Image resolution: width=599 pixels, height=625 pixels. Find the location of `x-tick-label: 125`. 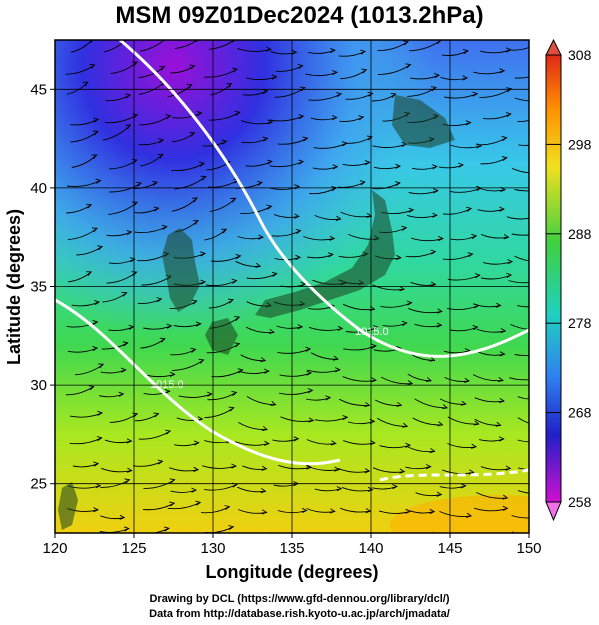

x-tick-label: 125 is located at coordinates (133, 548).